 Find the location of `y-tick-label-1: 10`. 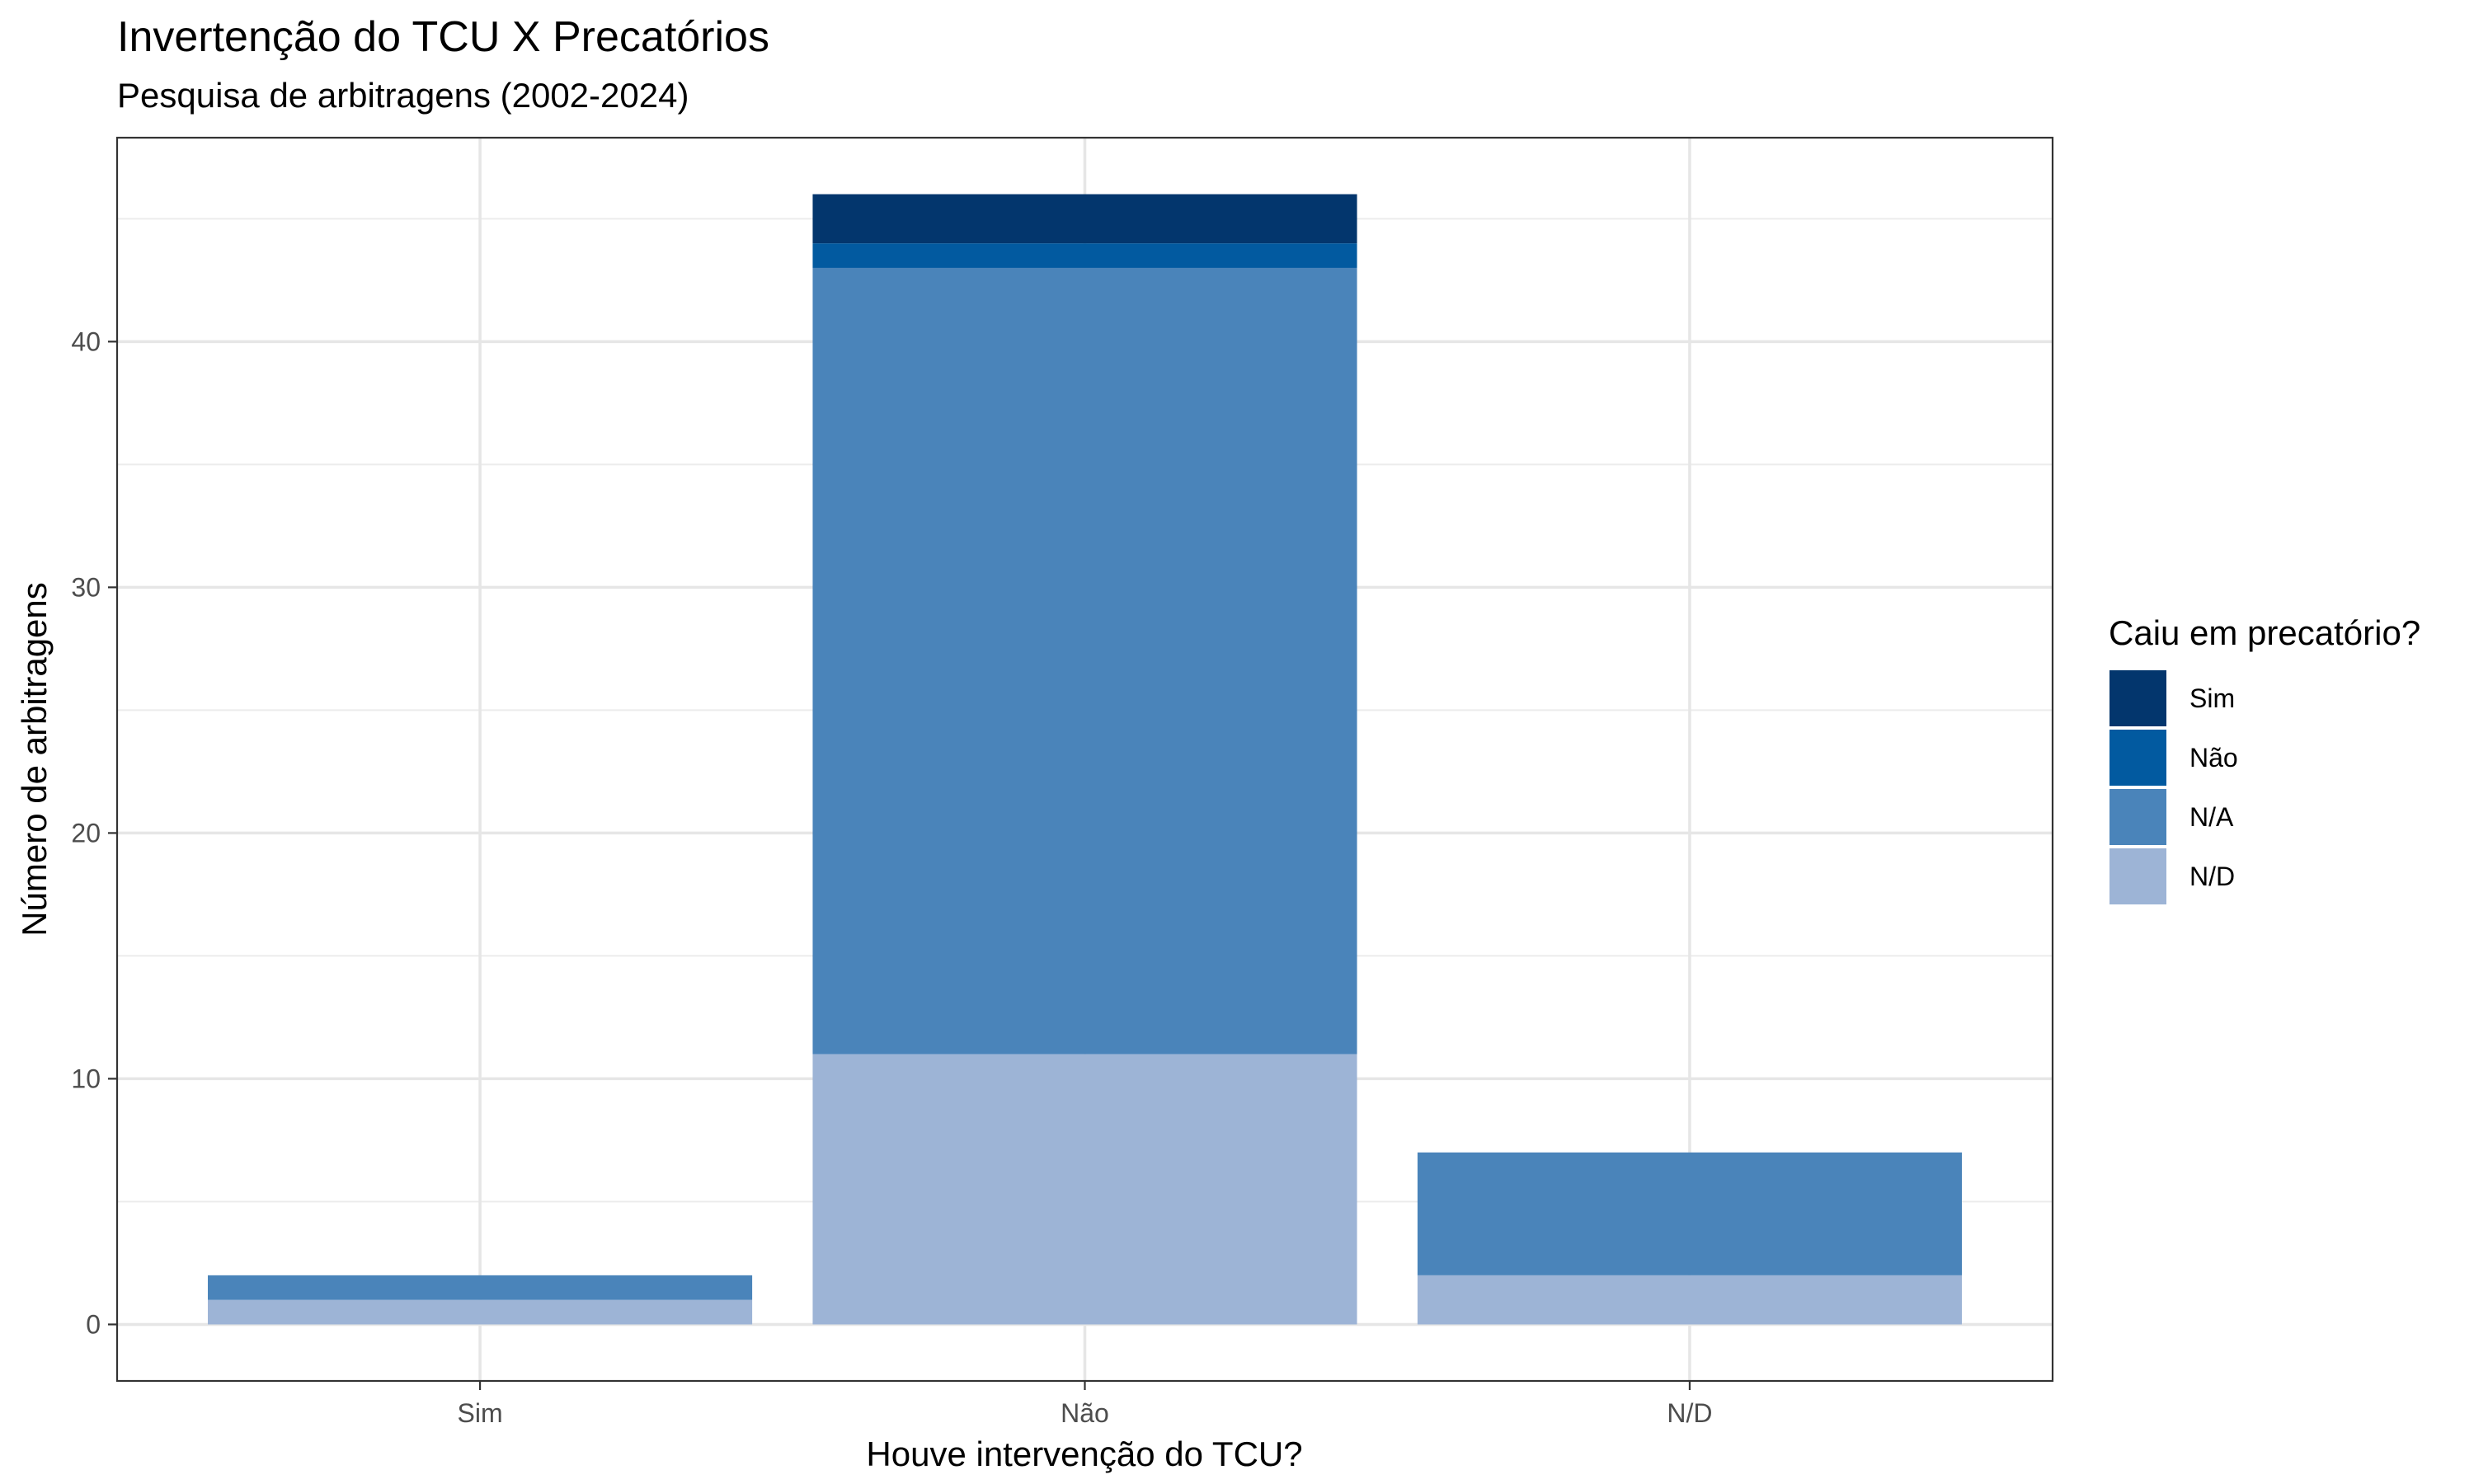

y-tick-label-1: 10 is located at coordinates (86, 1078).